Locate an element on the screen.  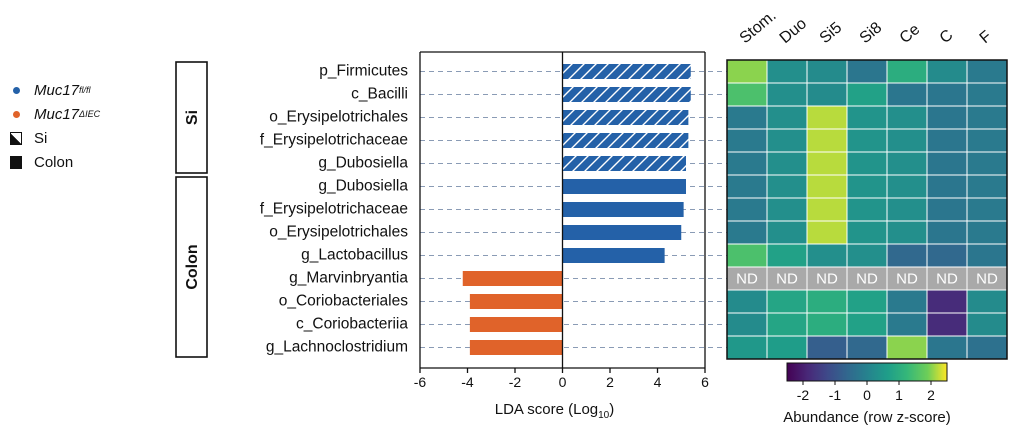
colorbar-tick-label: -2 is located at coordinates (803, 395).